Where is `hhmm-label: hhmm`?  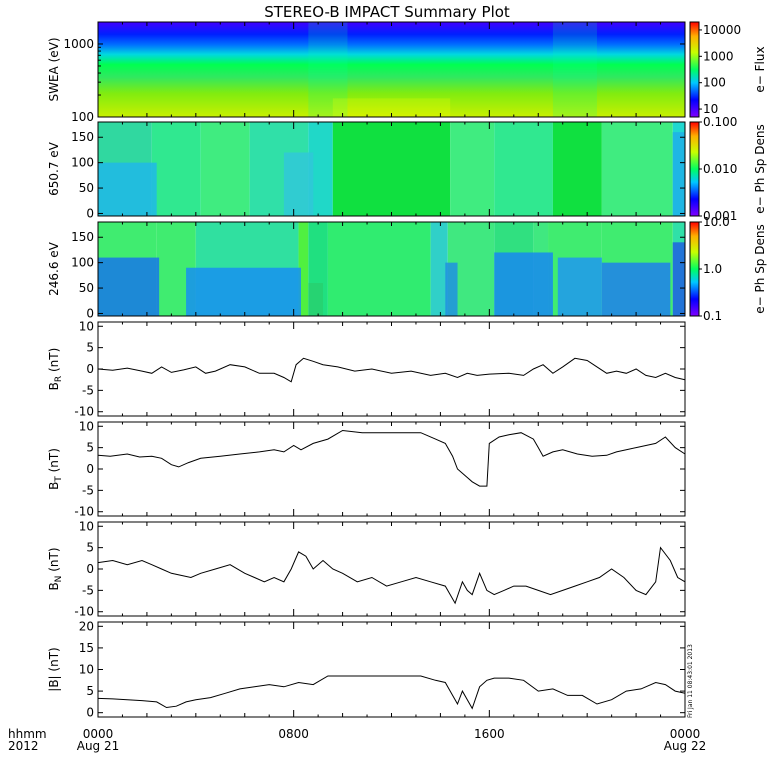
hhmm-label: hhmm is located at coordinates (27, 734).